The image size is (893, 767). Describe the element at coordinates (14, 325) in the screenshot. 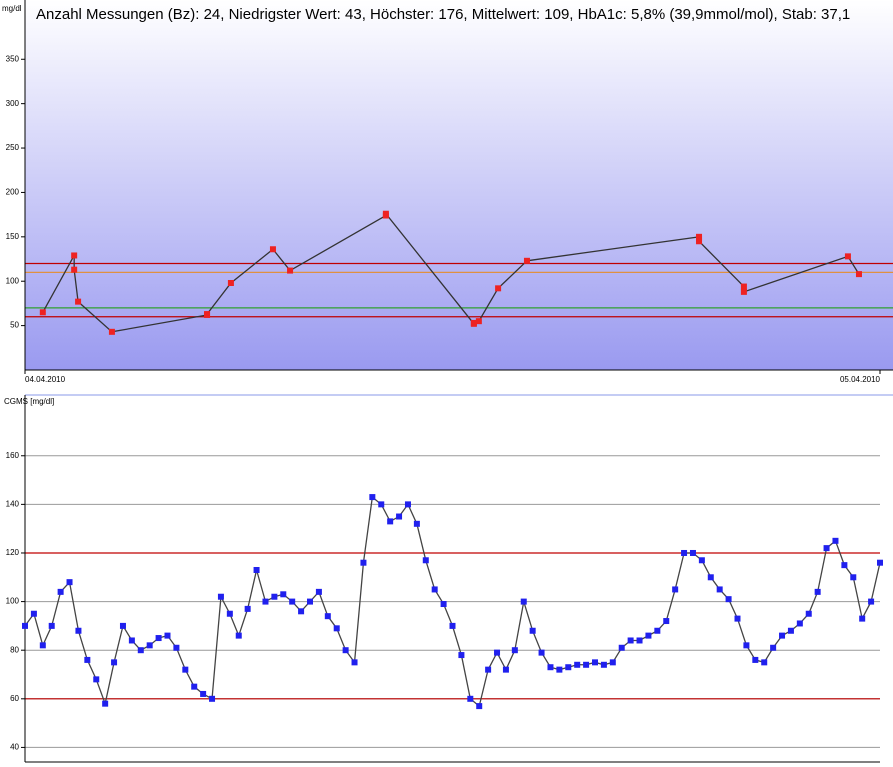

I see `y-tick-label: 50` at that location.